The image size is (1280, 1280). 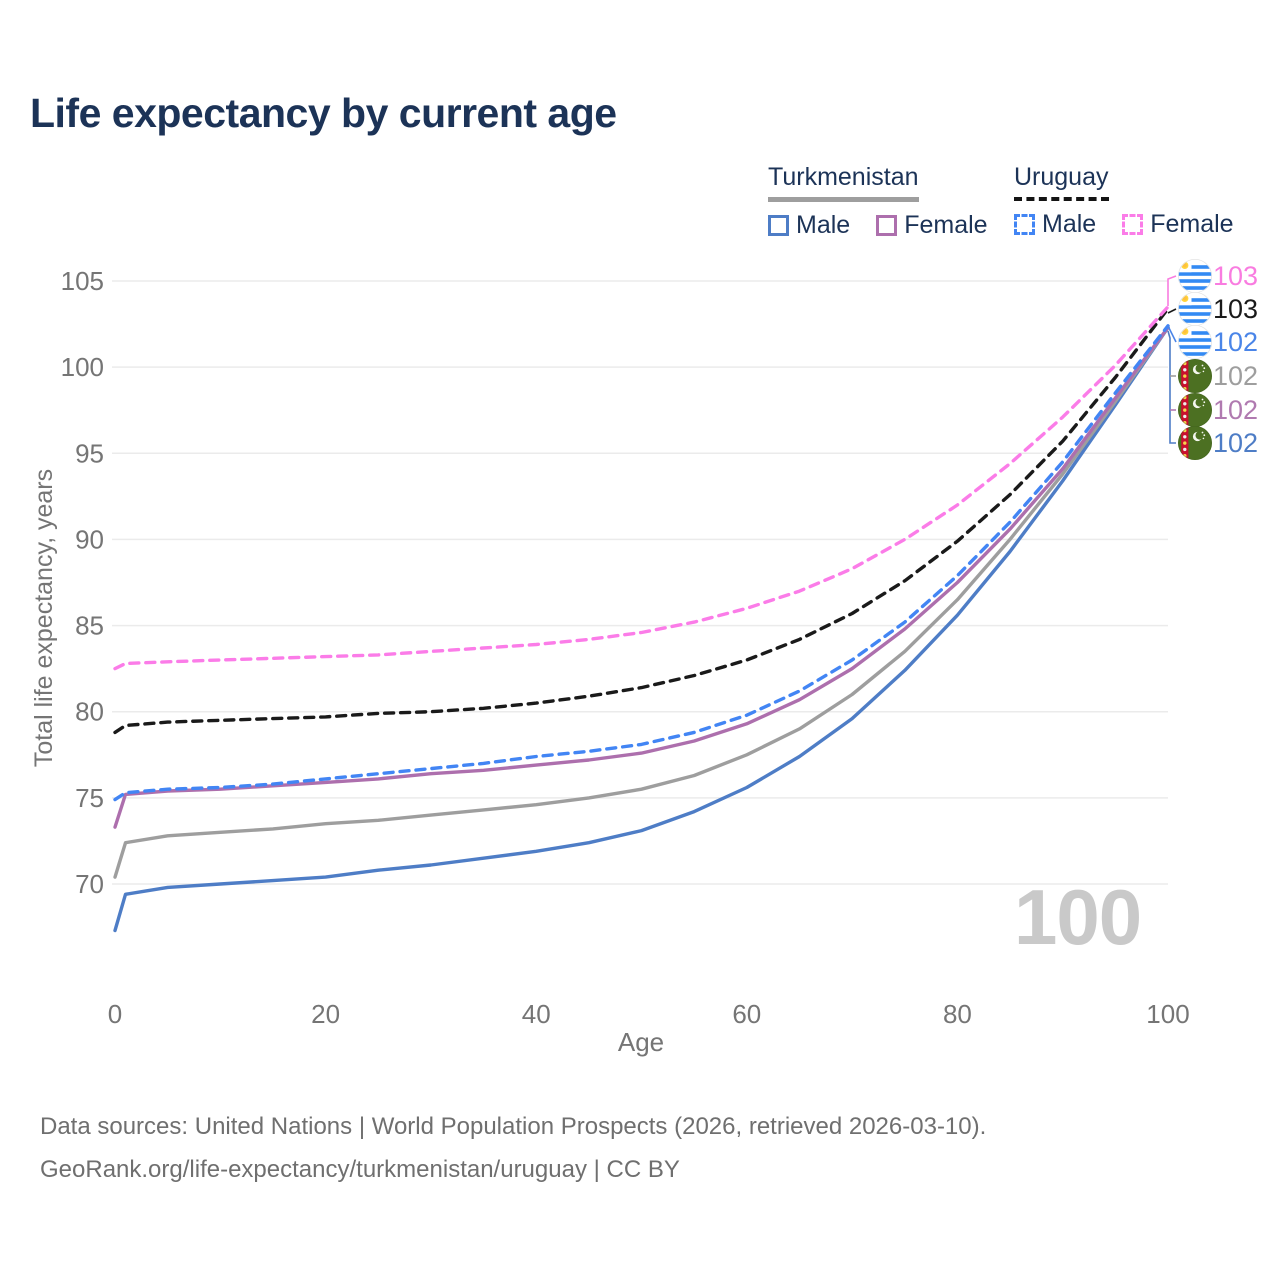 What do you see at coordinates (89, 539) in the screenshot?
I see `y-tick-label: 90` at bounding box center [89, 539].